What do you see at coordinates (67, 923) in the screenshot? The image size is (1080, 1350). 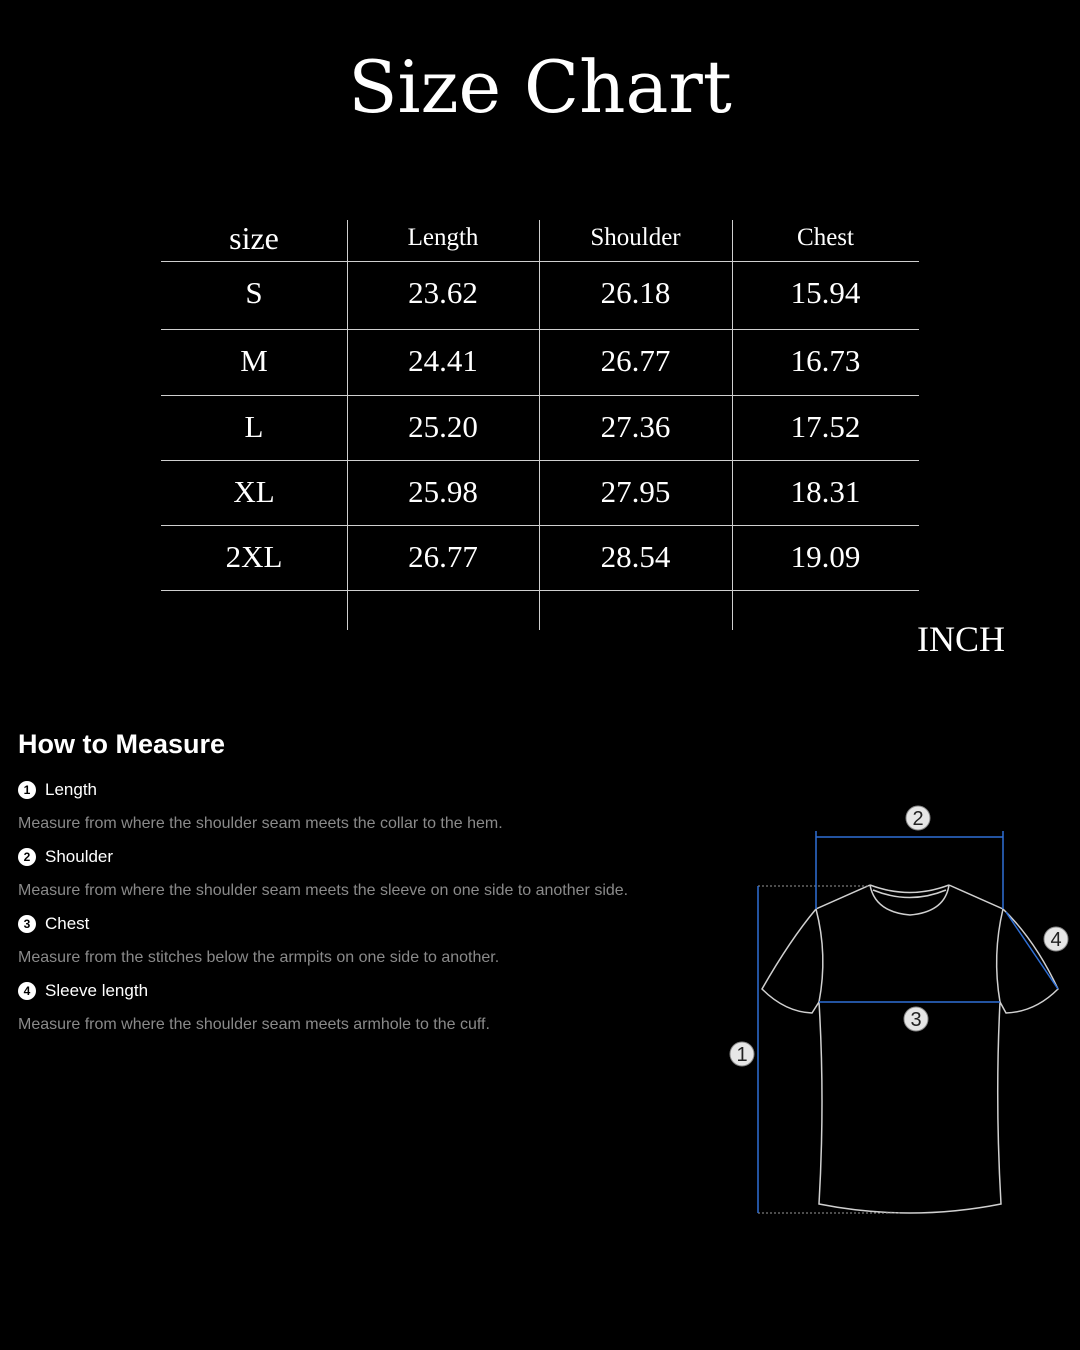 I see `step-label: Chest` at bounding box center [67, 923].